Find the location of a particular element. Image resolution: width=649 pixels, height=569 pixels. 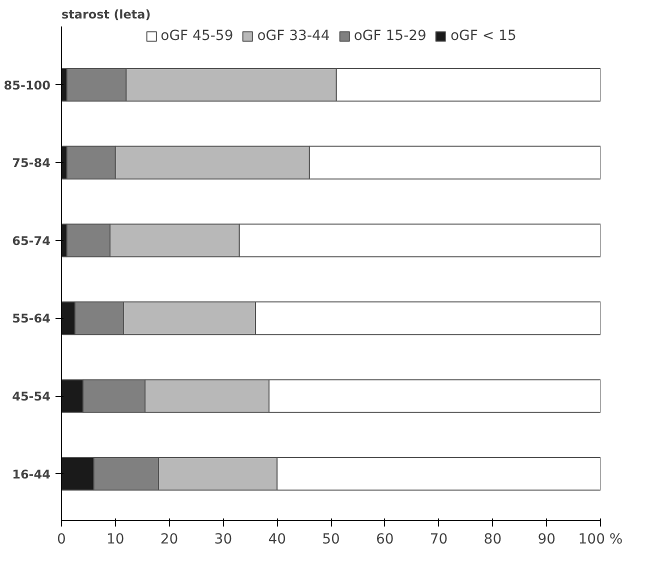

legend-label: oGF < 15 is located at coordinates (483, 36).